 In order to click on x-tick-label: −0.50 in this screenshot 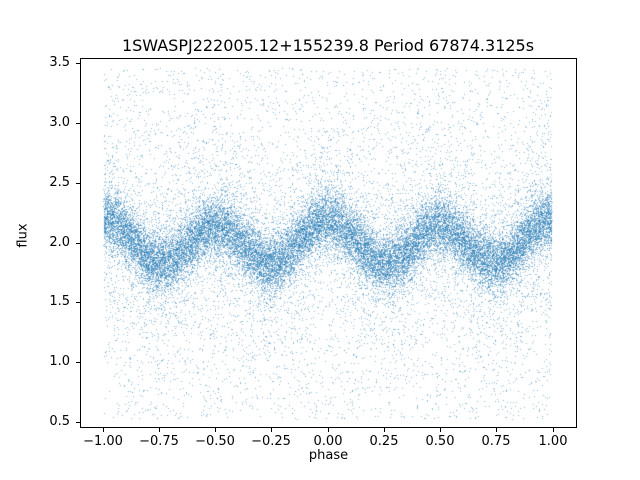, I will do `click(215, 441)`.